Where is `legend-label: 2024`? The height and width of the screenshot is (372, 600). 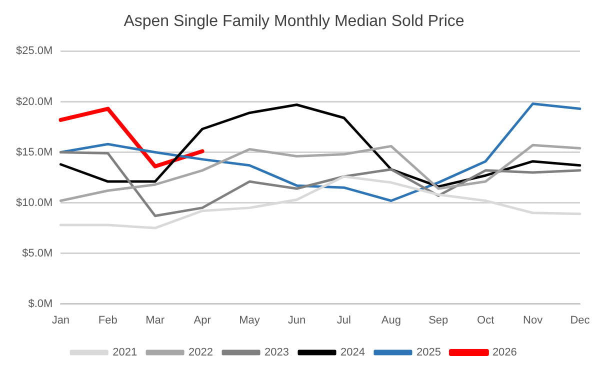 legend-label: 2024 is located at coordinates (352, 352).